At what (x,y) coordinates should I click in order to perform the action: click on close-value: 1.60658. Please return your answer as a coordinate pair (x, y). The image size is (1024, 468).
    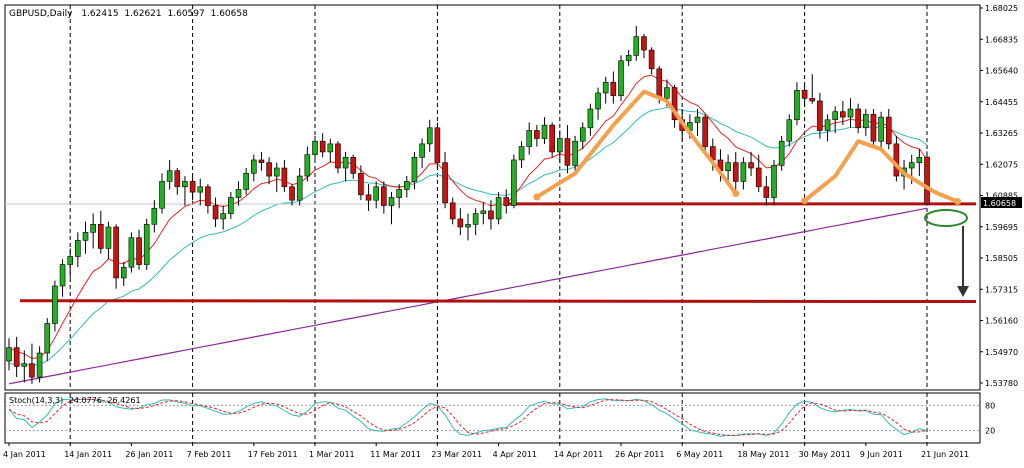
    Looking at the image, I should click on (229, 14).